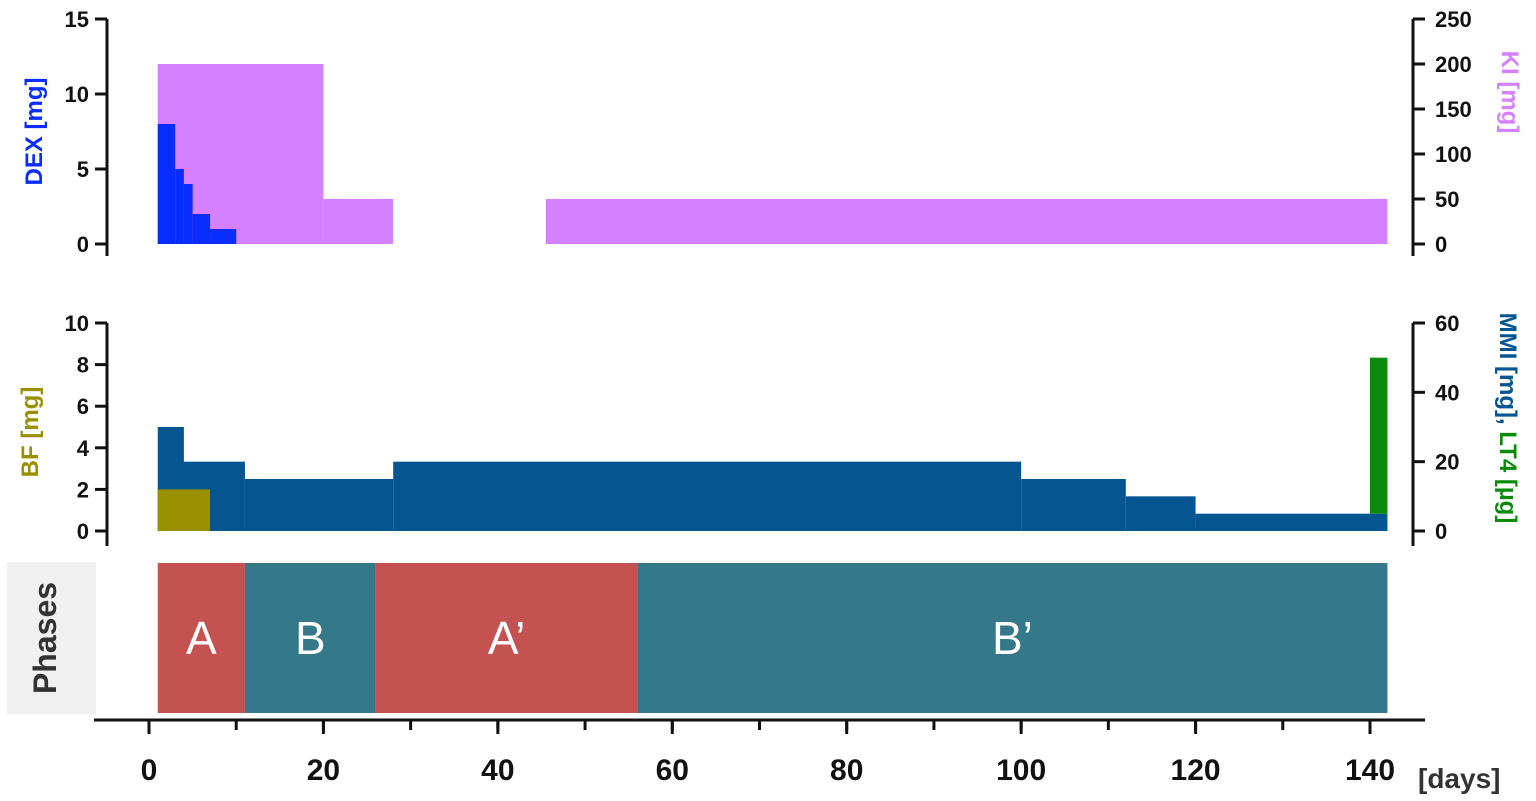 This screenshot has width=1536, height=801. I want to click on mid-right-tick-label: 60, so click(1447, 323).